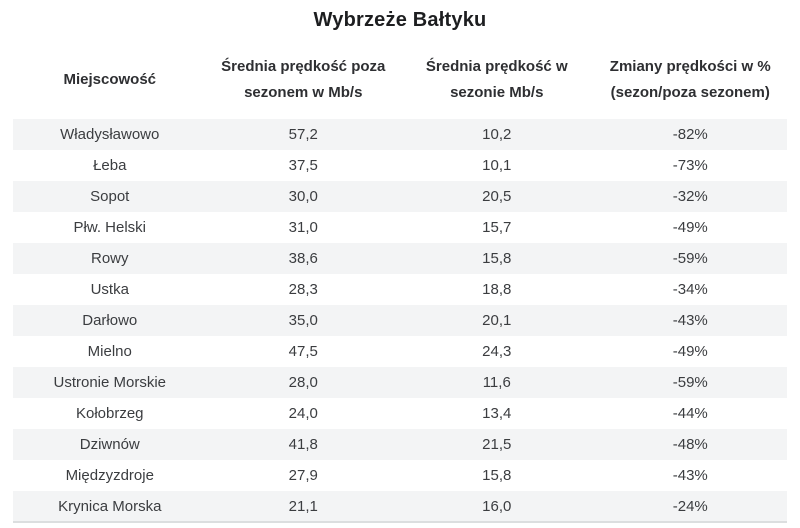 The image size is (800, 528). Describe the element at coordinates (497, 196) in the screenshot. I see `cell-inseason-speed: 20,5` at that location.